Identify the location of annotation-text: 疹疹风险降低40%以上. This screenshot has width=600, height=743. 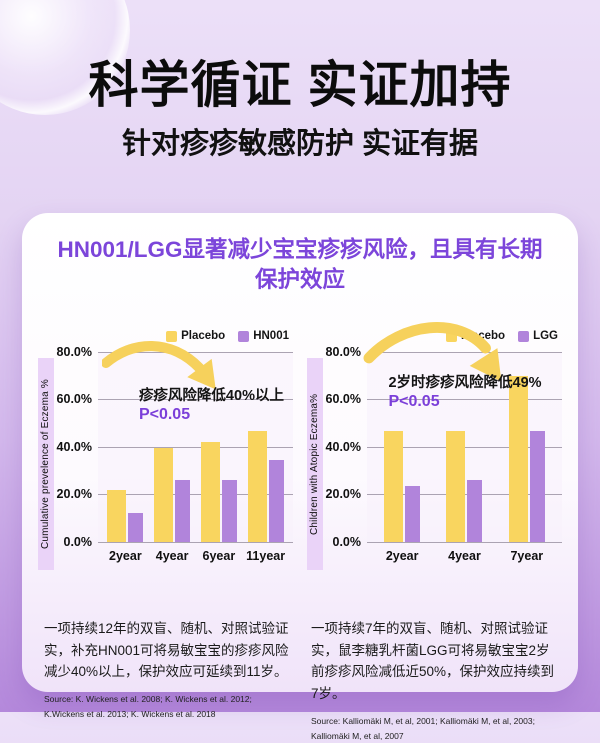
(211, 396).